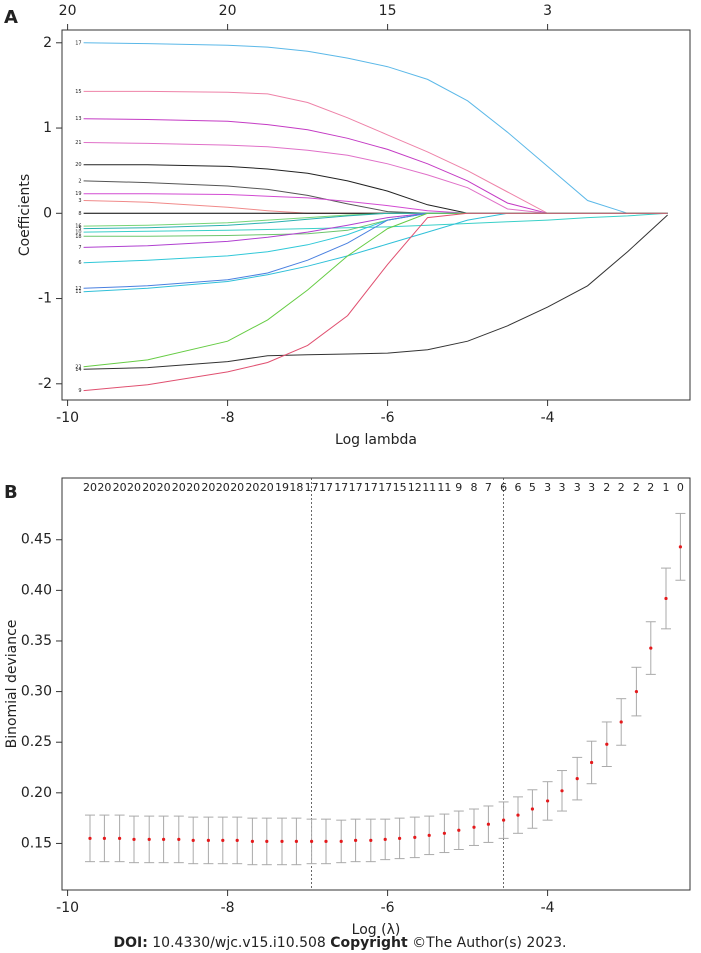  Describe the element at coordinates (47, 43) in the screenshot. I see `y-tick-label: 2` at that location.